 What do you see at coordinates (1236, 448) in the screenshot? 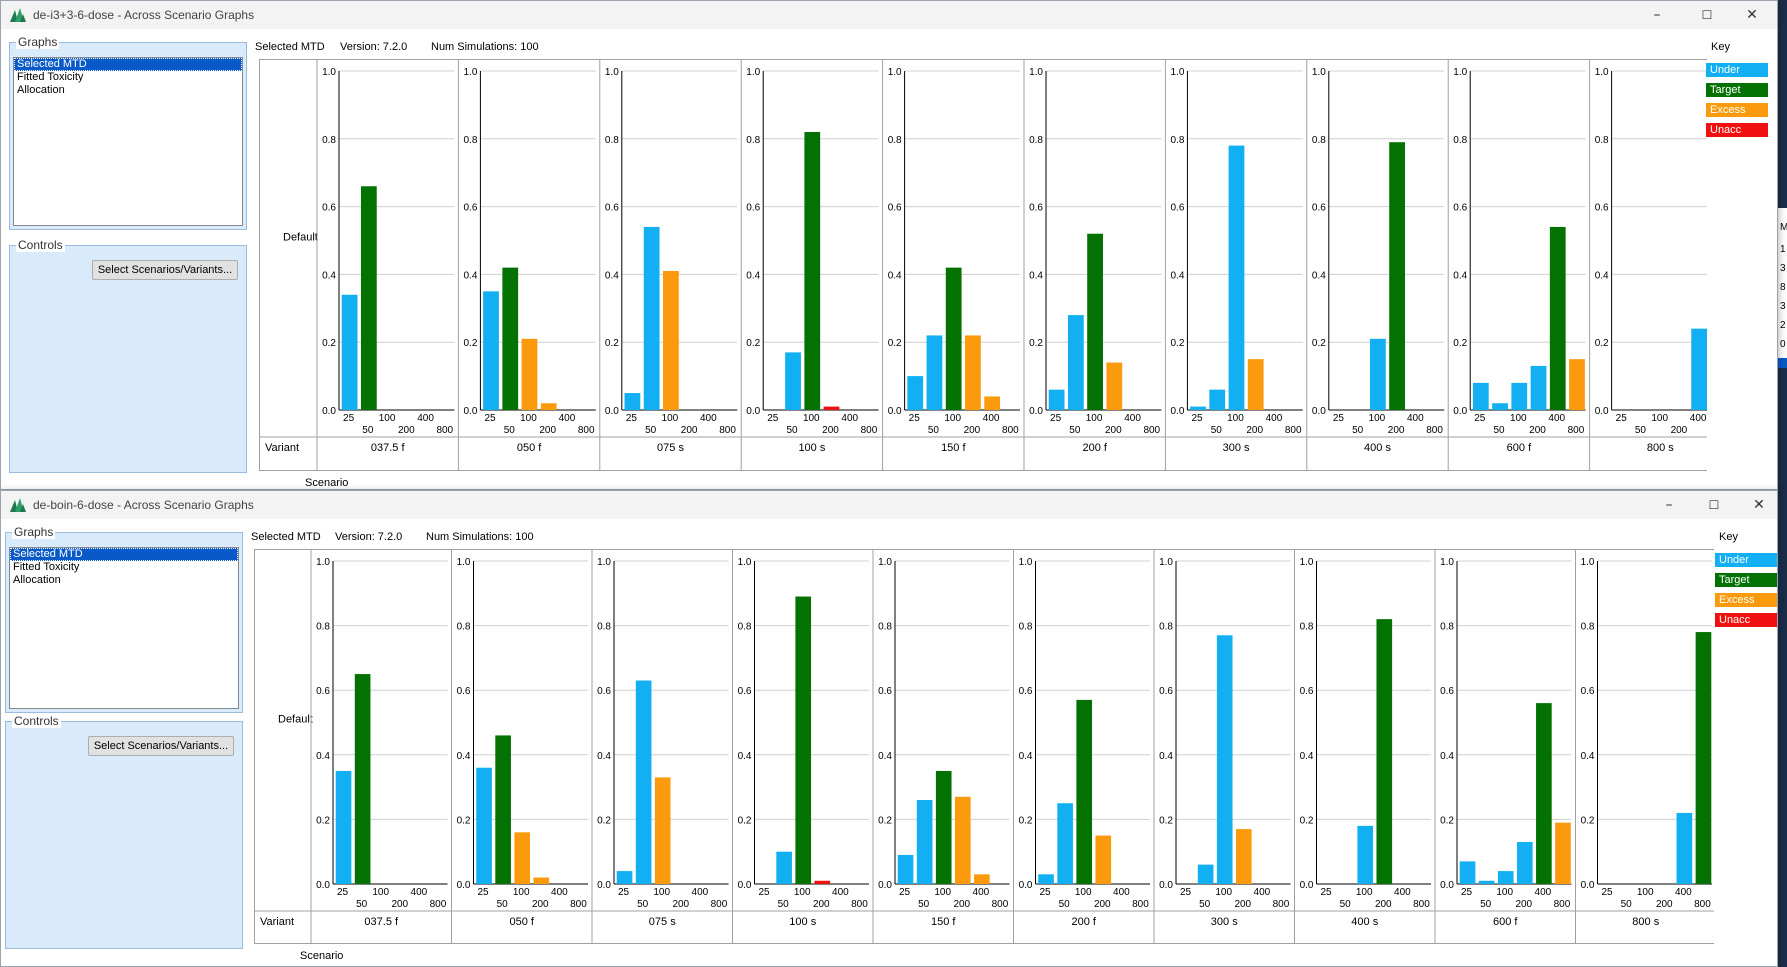
I see `scenario-name: 300 s` at bounding box center [1236, 448].